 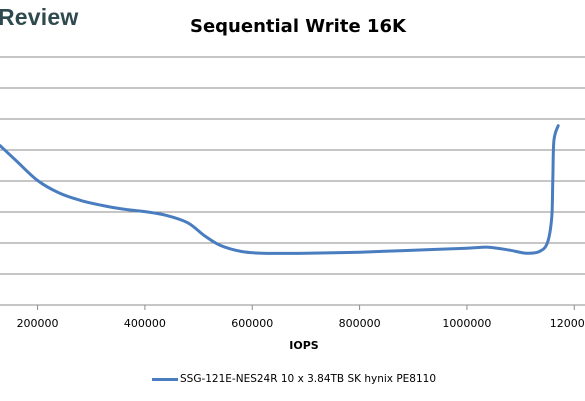 I want to click on x-tick-label: 1200000, so click(x=567, y=323).